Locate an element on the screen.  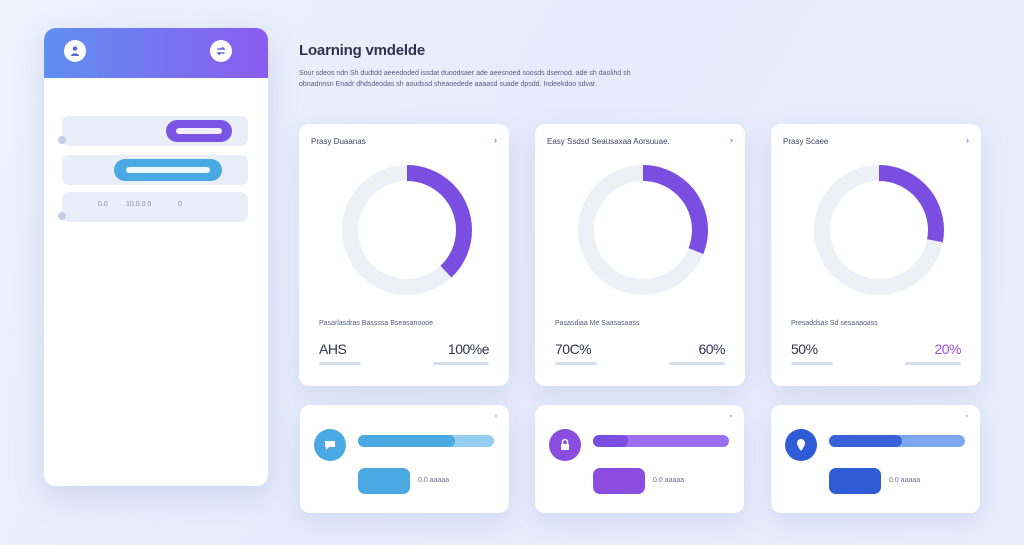
page-title: Loarning vmdelde is located at coordinates (362, 50).